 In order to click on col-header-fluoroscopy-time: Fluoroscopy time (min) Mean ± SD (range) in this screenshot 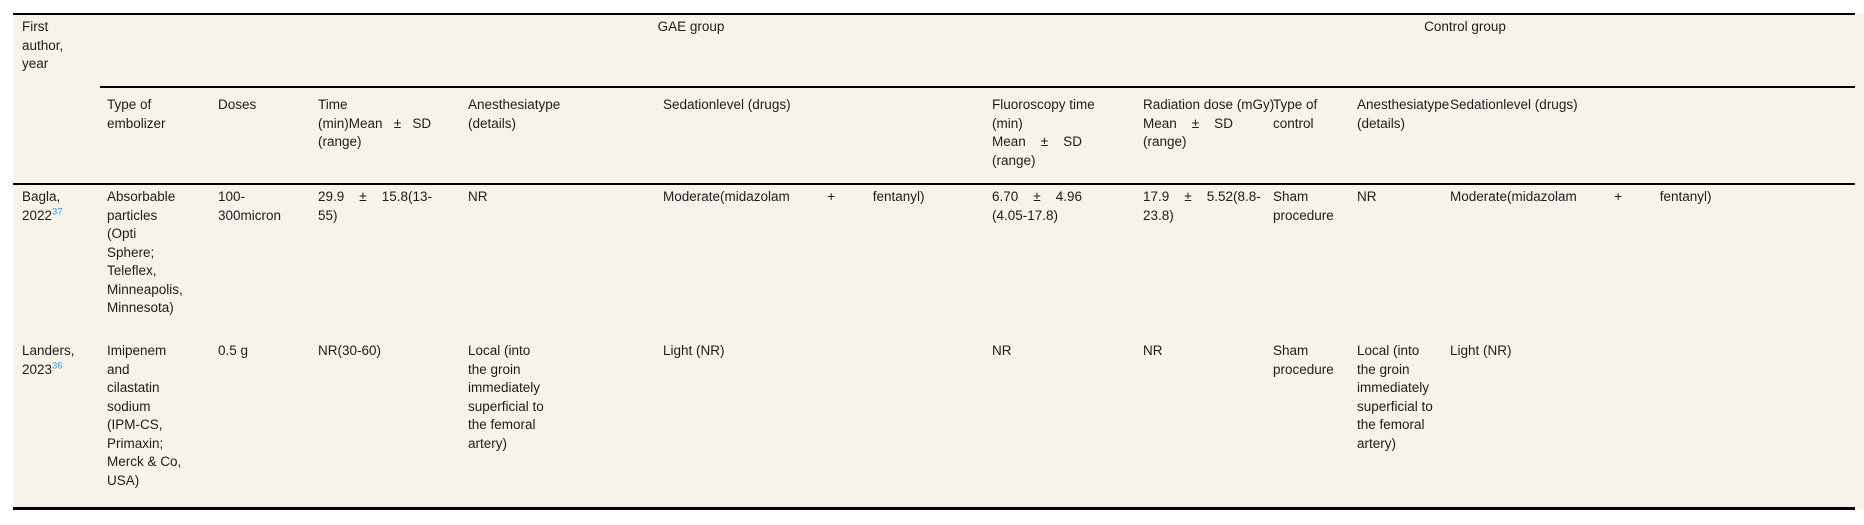, I will do `click(1043, 132)`.